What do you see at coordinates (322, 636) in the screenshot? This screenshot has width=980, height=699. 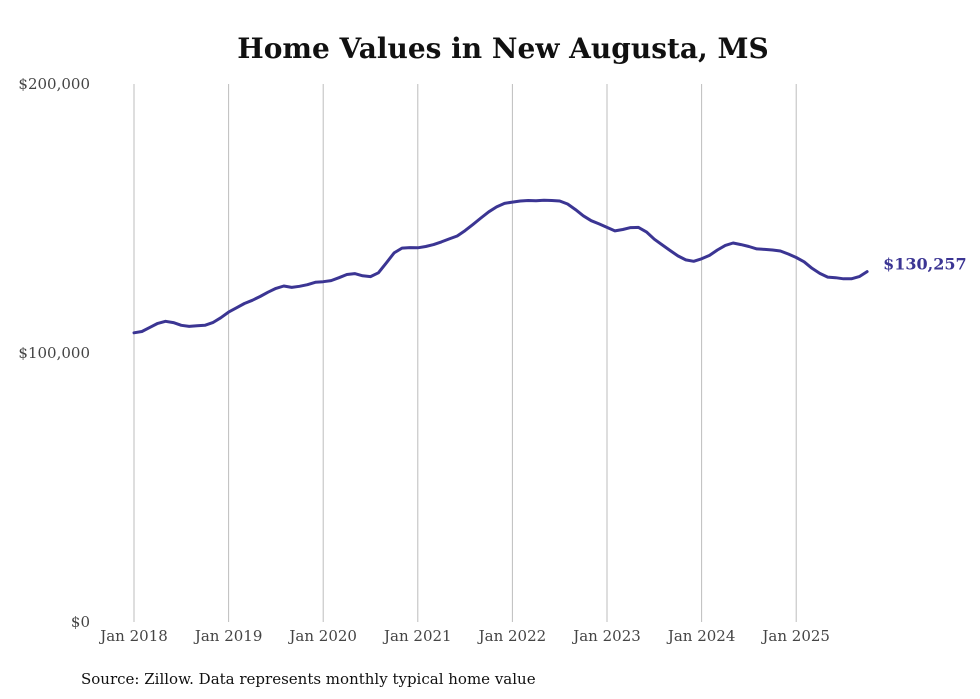 I see `x-tick-label: Jan 2020` at bounding box center [322, 636].